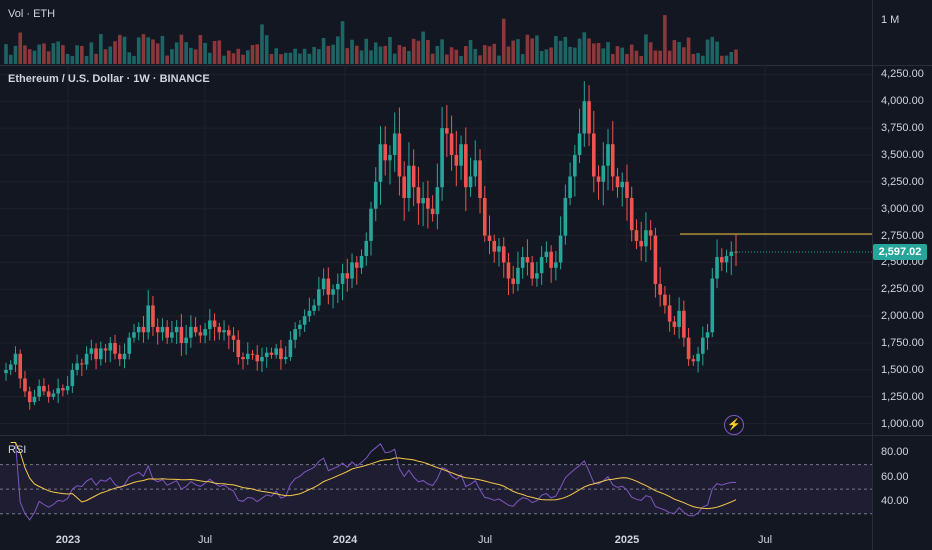 Image resolution: width=932 pixels, height=550 pixels. I want to click on time-axis: 2023 Jul 2024 Jul 2025 Jul, so click(436, 540).